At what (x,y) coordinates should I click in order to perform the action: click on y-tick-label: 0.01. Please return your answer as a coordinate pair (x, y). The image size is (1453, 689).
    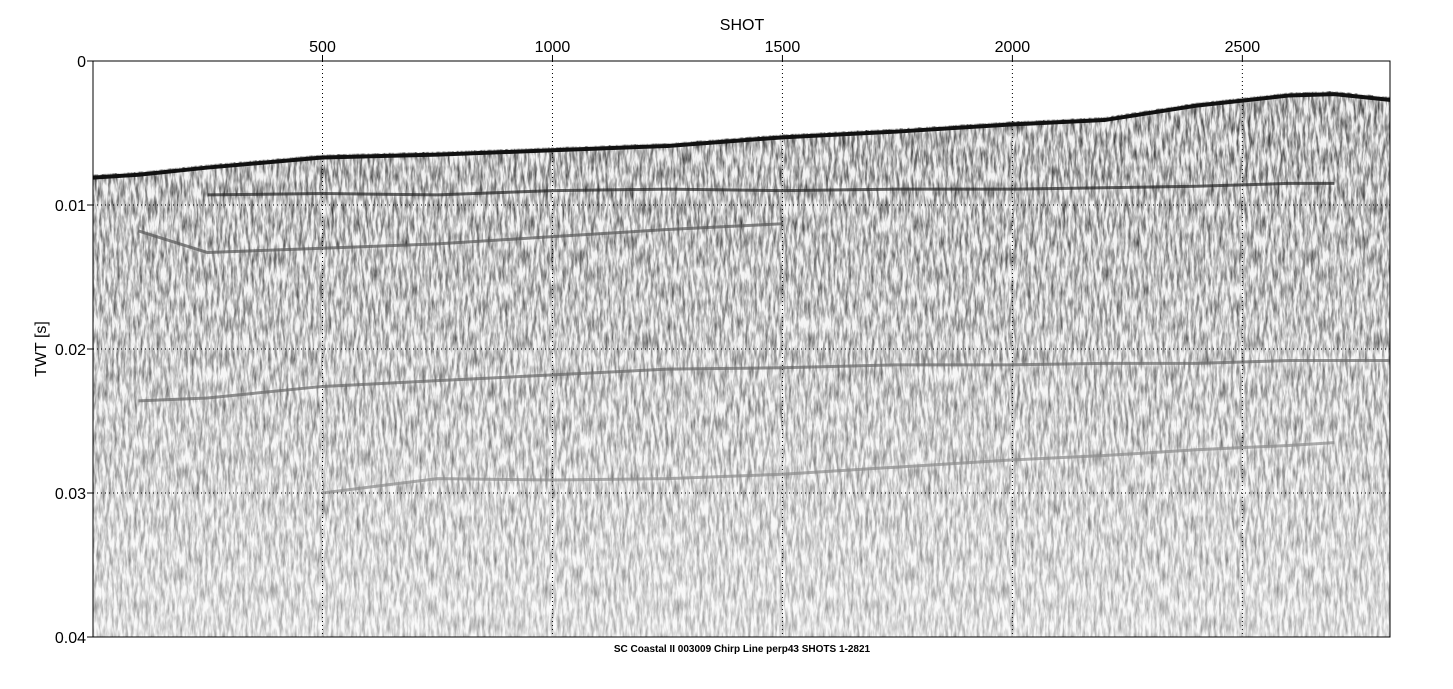
    Looking at the image, I should click on (70, 206).